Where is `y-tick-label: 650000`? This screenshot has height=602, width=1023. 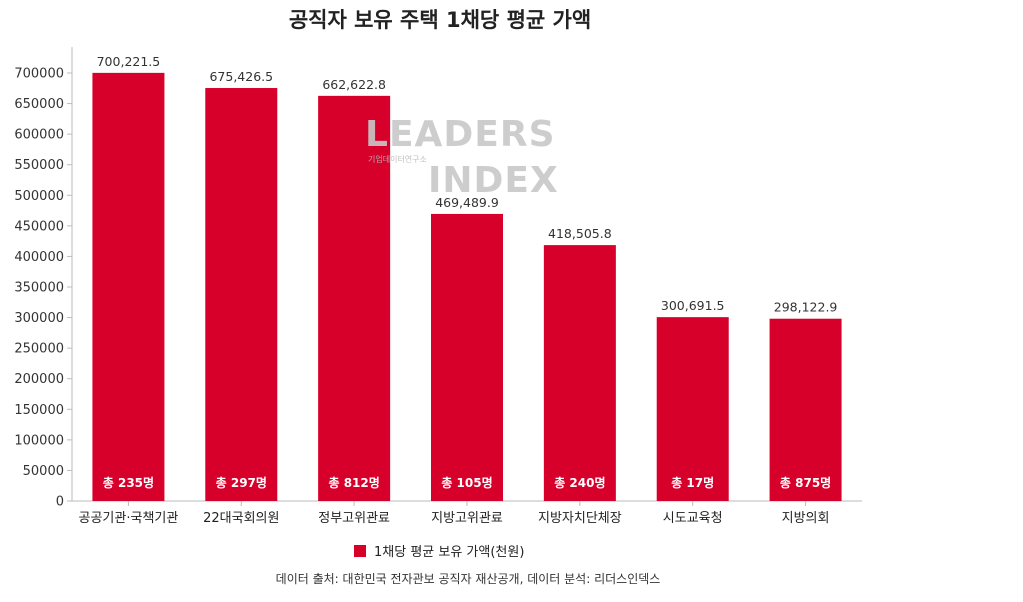 y-tick-label: 650000 is located at coordinates (39, 104).